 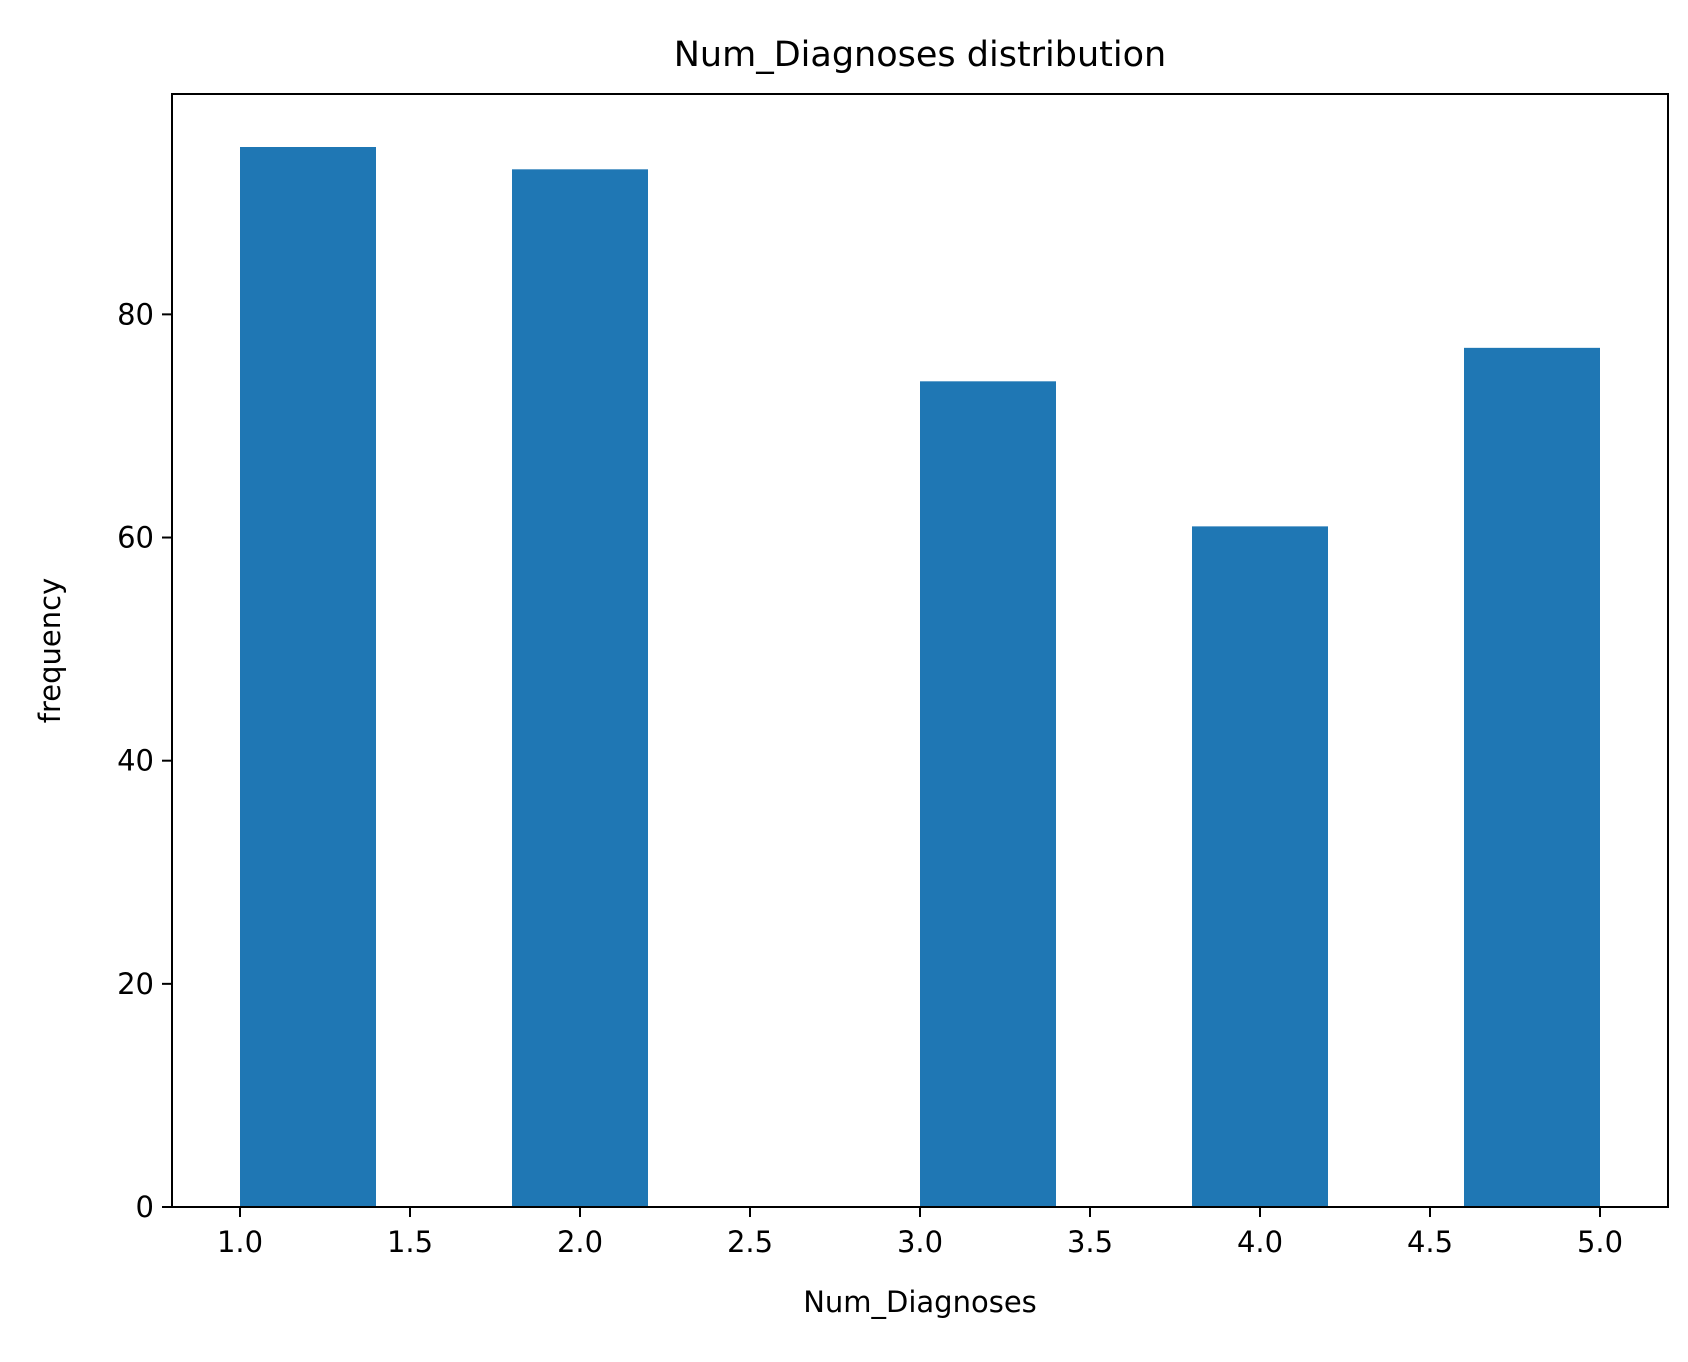 What do you see at coordinates (410, 1242) in the screenshot?
I see `x-tick-label-2: 1.5` at bounding box center [410, 1242].